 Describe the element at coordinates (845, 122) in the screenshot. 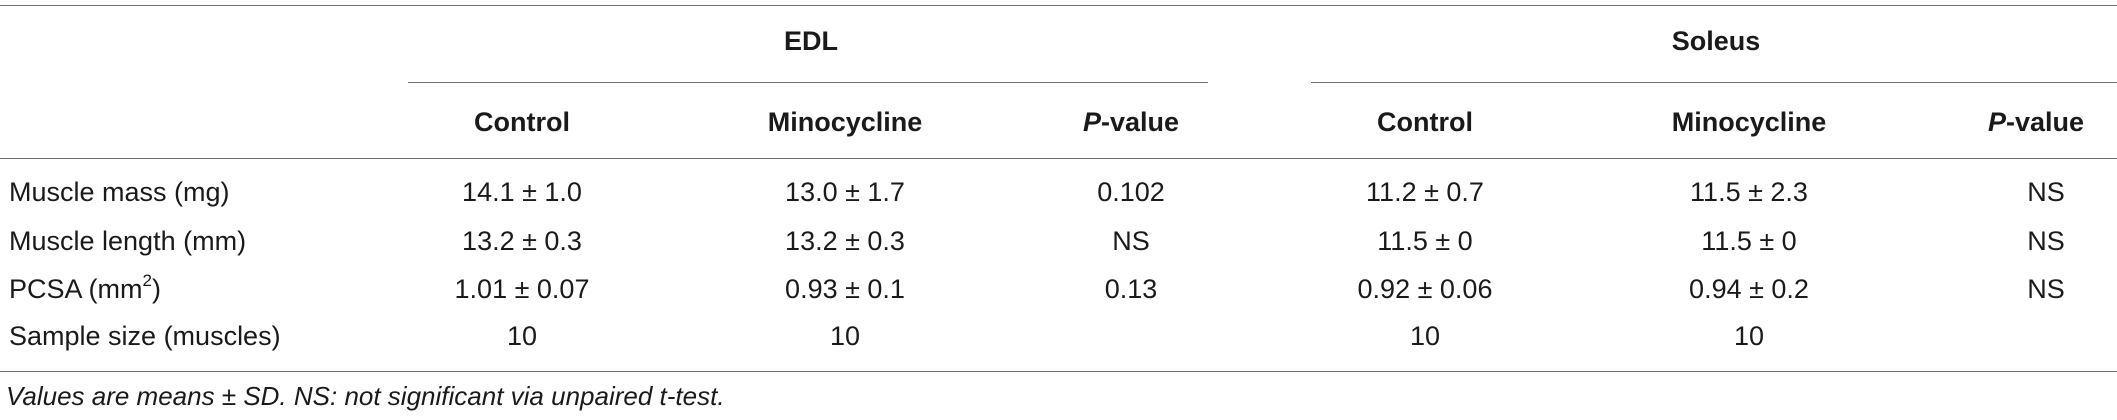

I see `col-header-edl-minocycline: Minocycline` at that location.